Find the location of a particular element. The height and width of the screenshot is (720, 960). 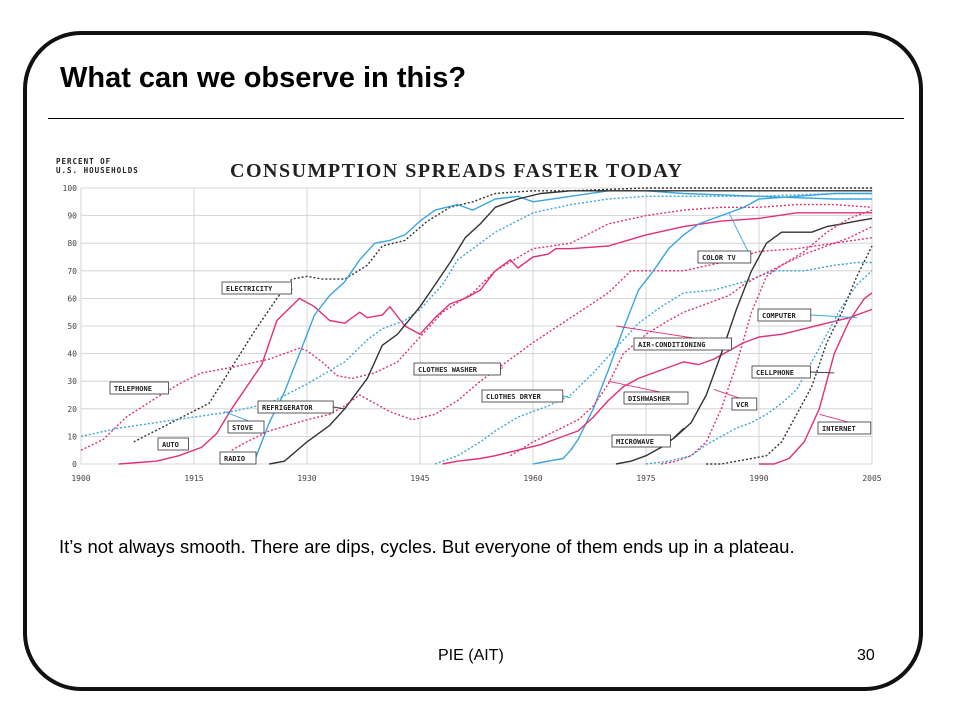

chart-ylabel-line1: PERCENT OF is located at coordinates (83, 161).